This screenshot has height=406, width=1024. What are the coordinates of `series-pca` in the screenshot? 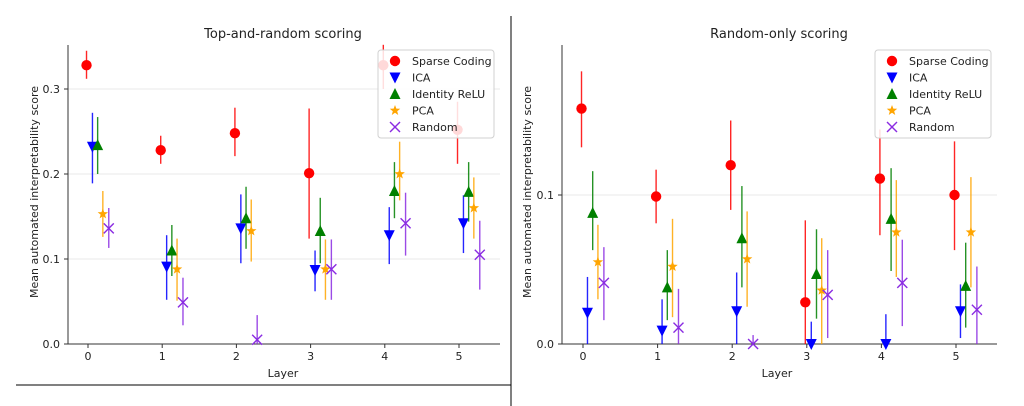 It's located at (288, 221).